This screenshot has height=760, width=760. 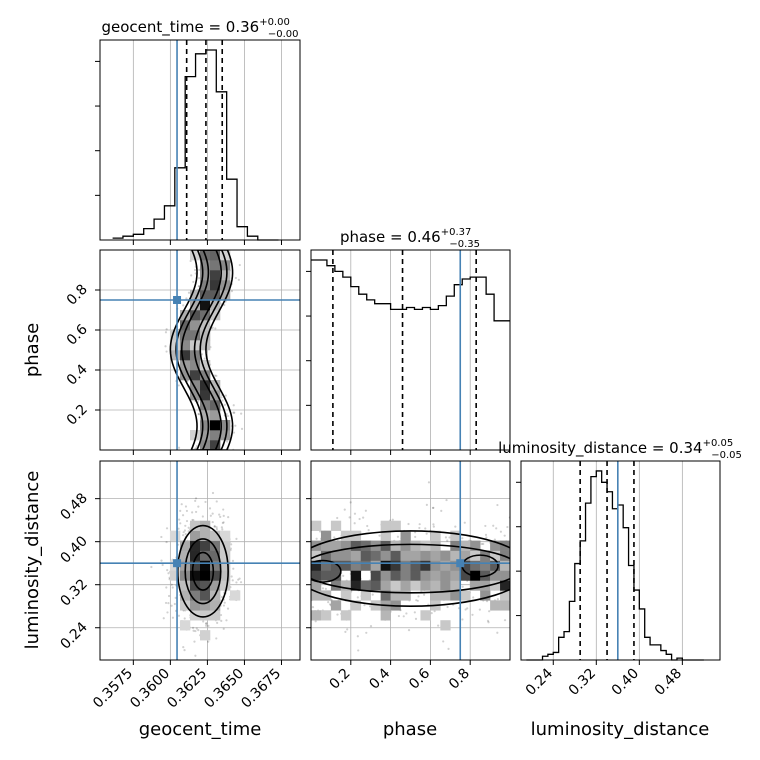 What do you see at coordinates (198, 562) in the screenshot?
I see `joint-geocent_time-luminosity_distance` at bounding box center [198, 562].